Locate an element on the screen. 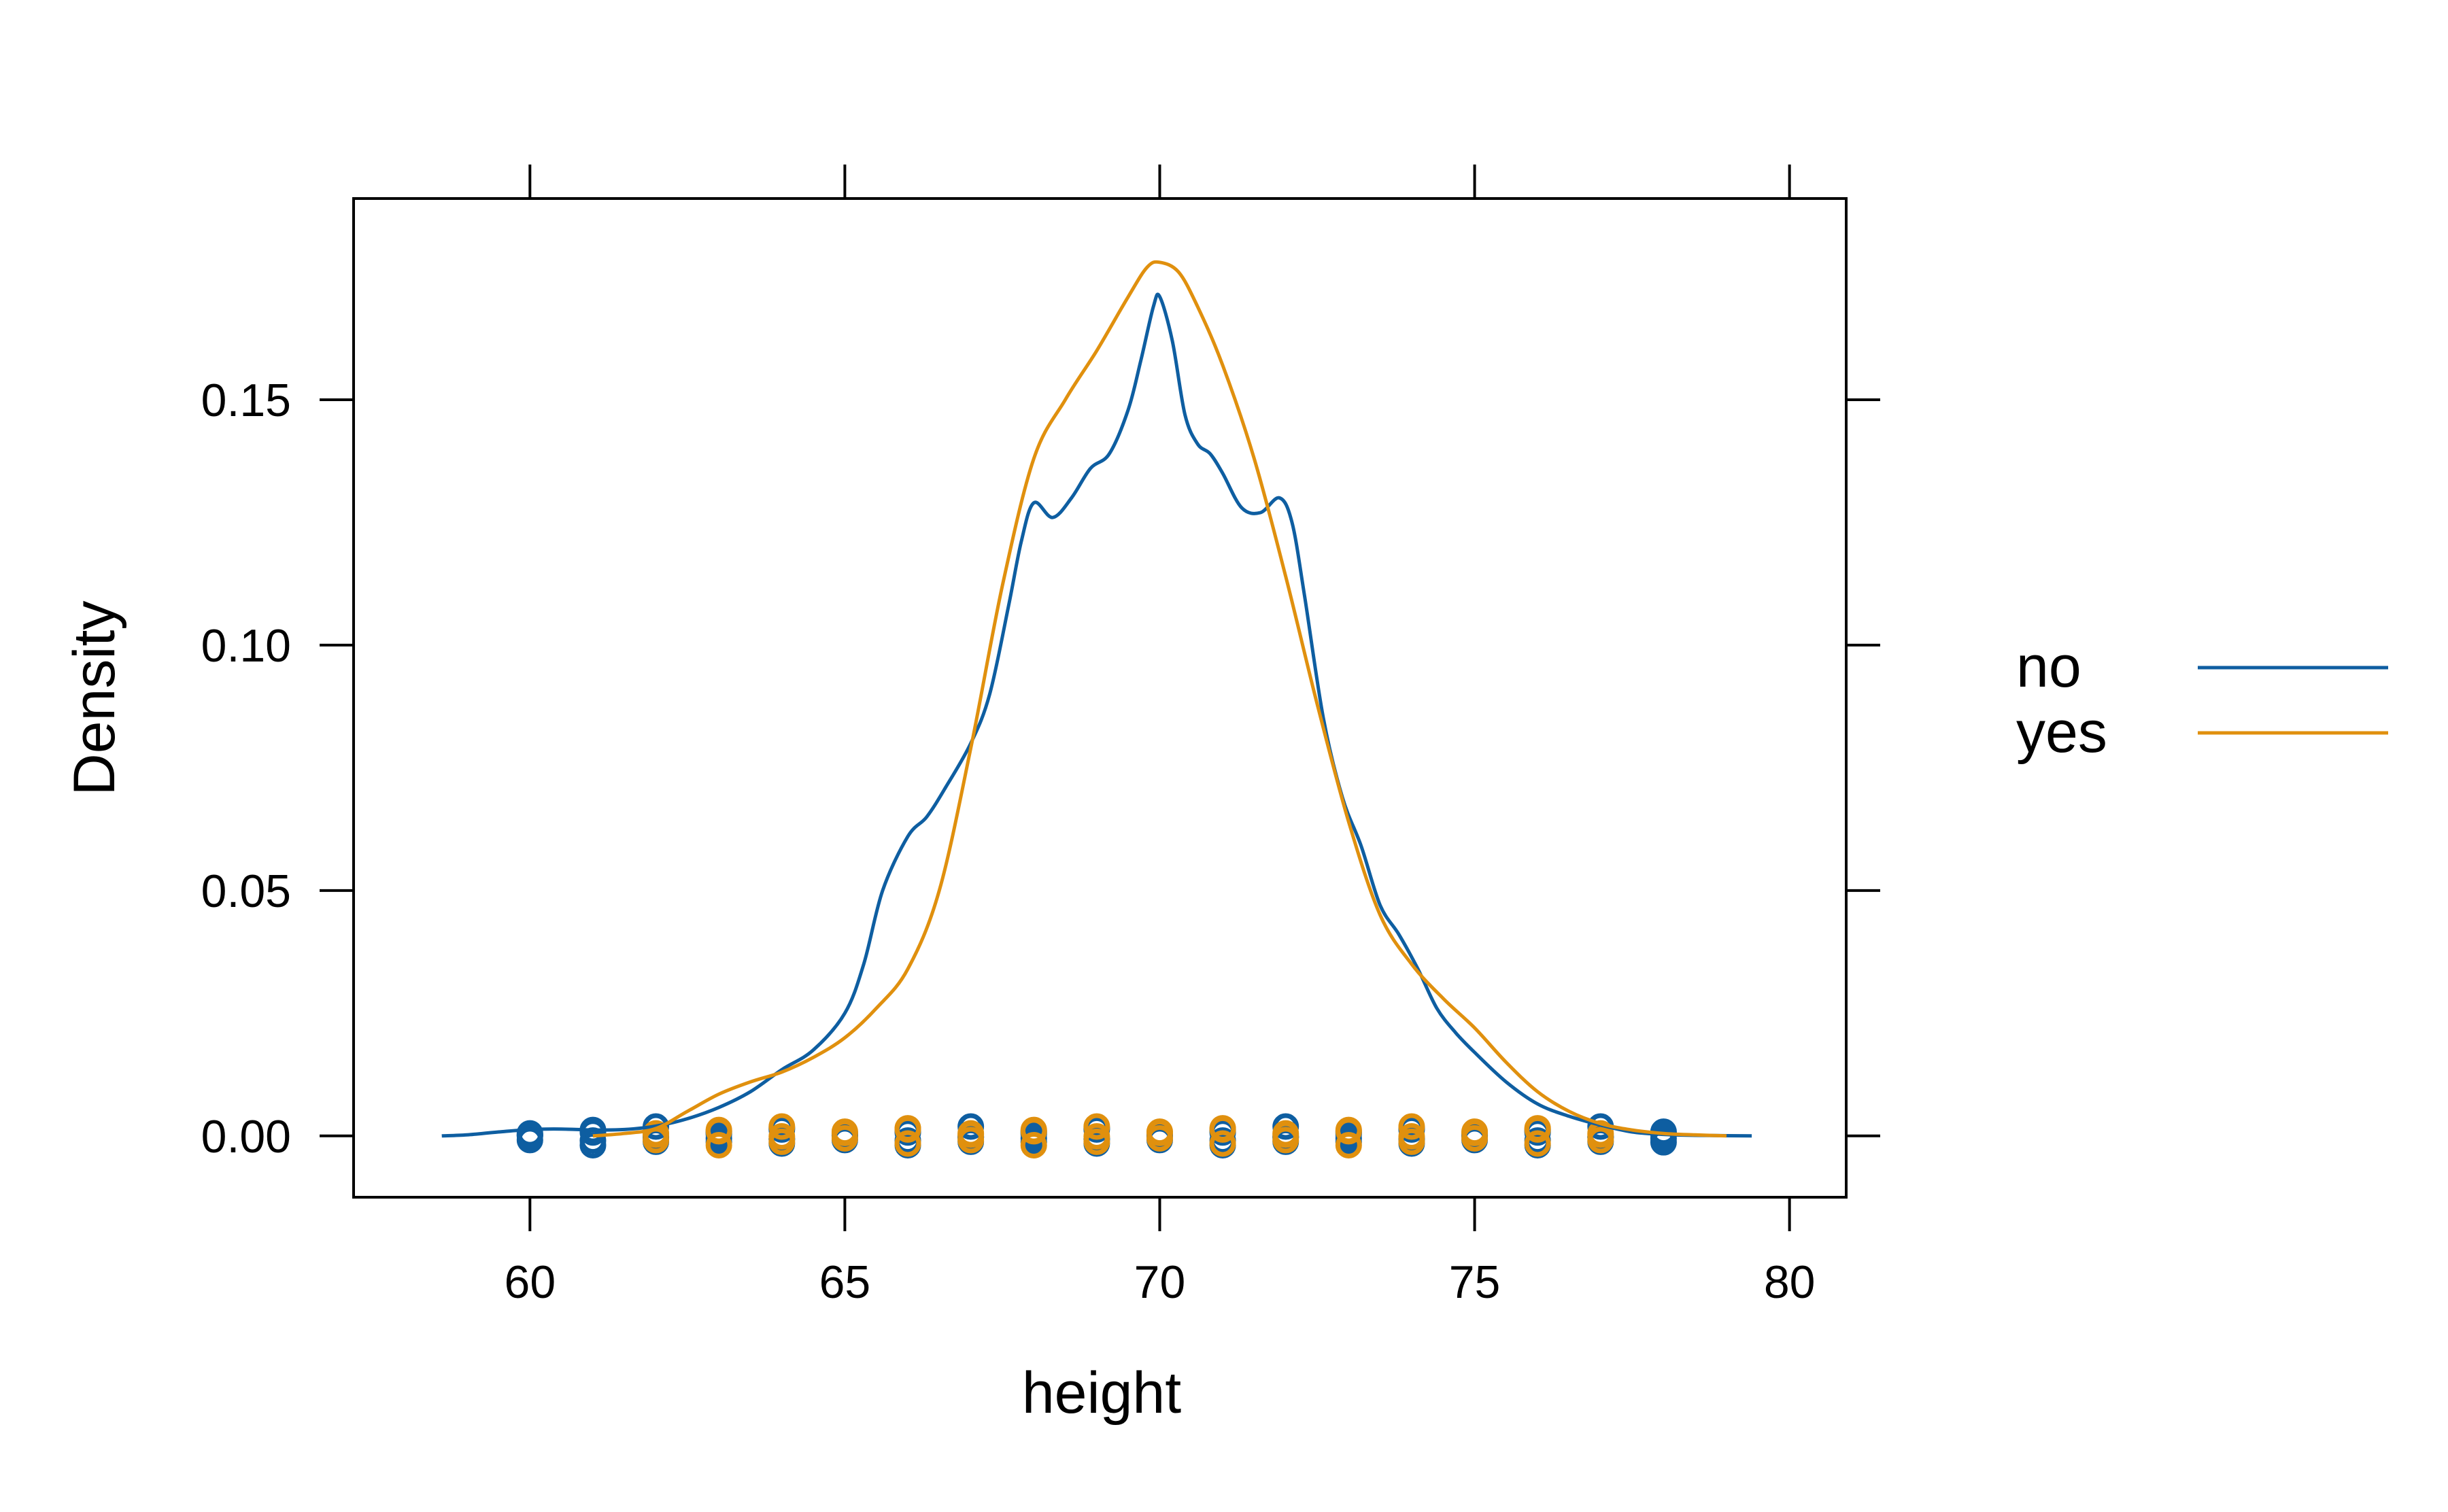 This screenshot has height=1512, width=2448. y-tick-label: 0.10 is located at coordinates (246, 646).